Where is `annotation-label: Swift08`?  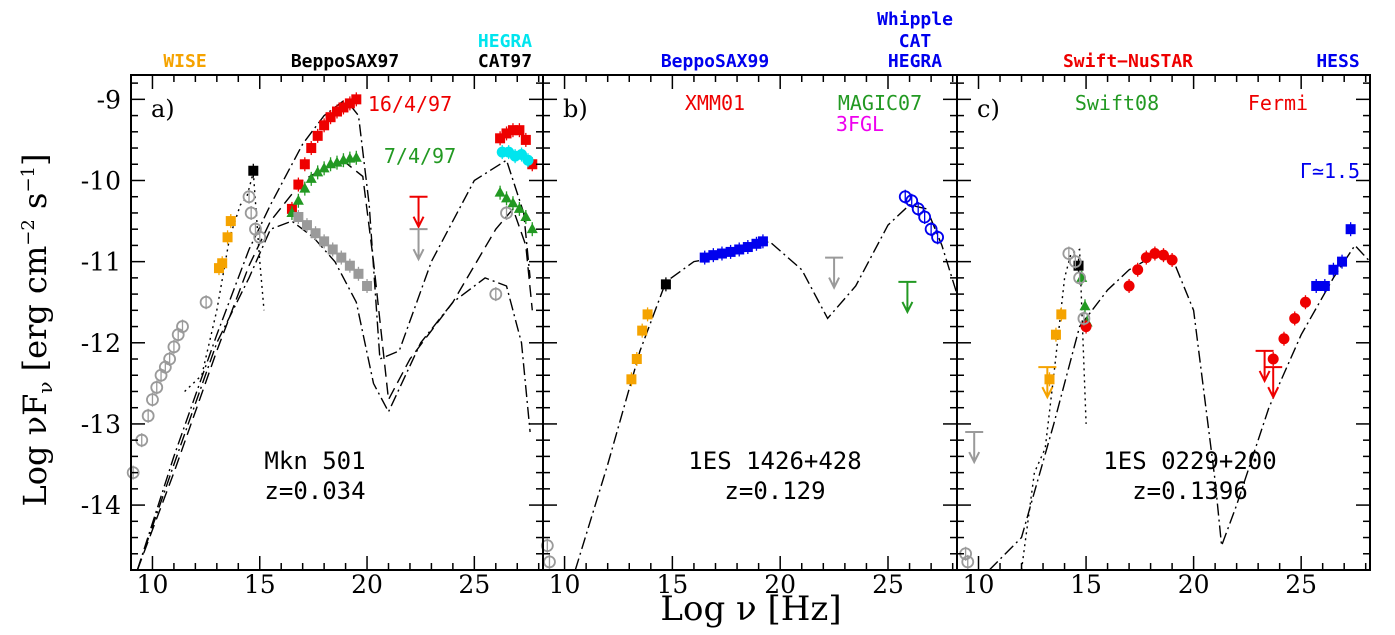 annotation-label: Swift08 is located at coordinates (1117, 103).